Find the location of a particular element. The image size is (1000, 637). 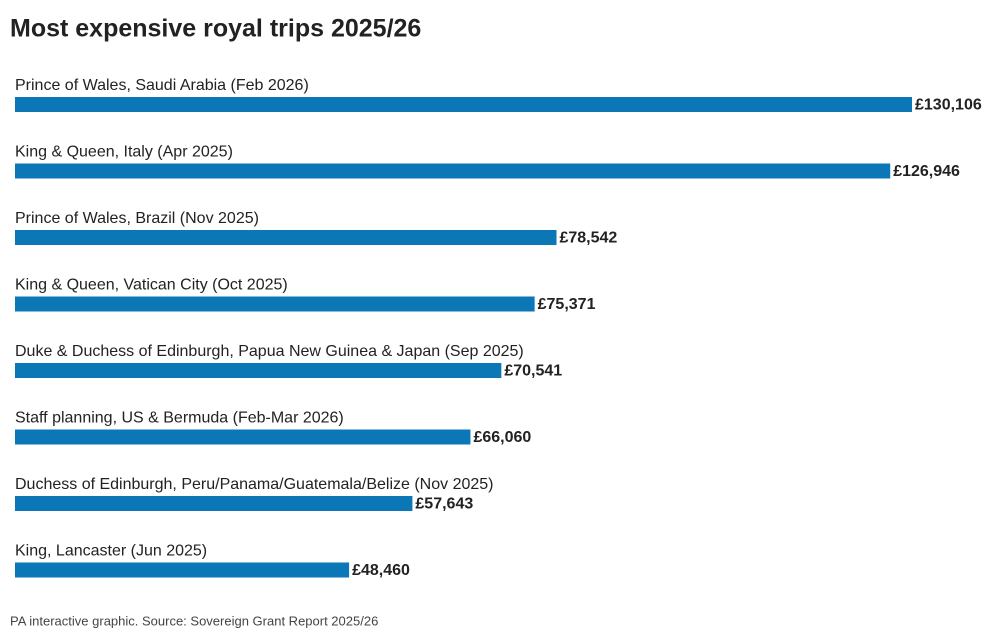

value-label: £130,106 is located at coordinates (948, 105).